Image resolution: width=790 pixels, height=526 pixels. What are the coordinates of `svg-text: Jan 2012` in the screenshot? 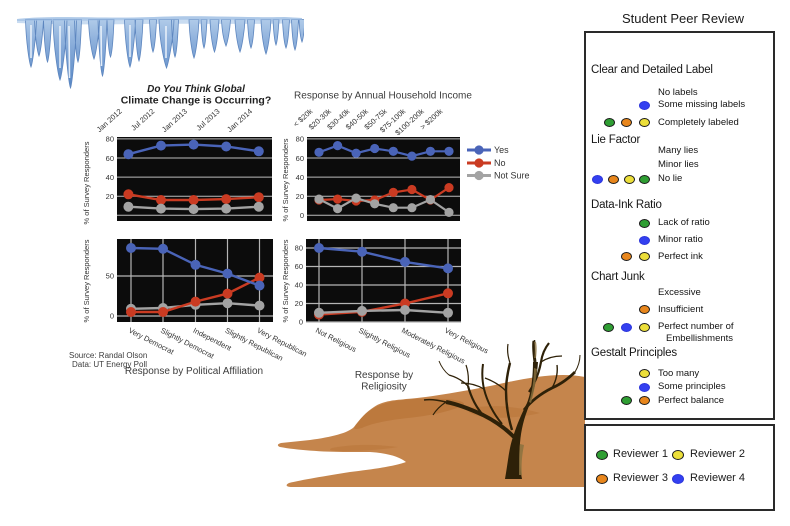 It's located at (109, 120).